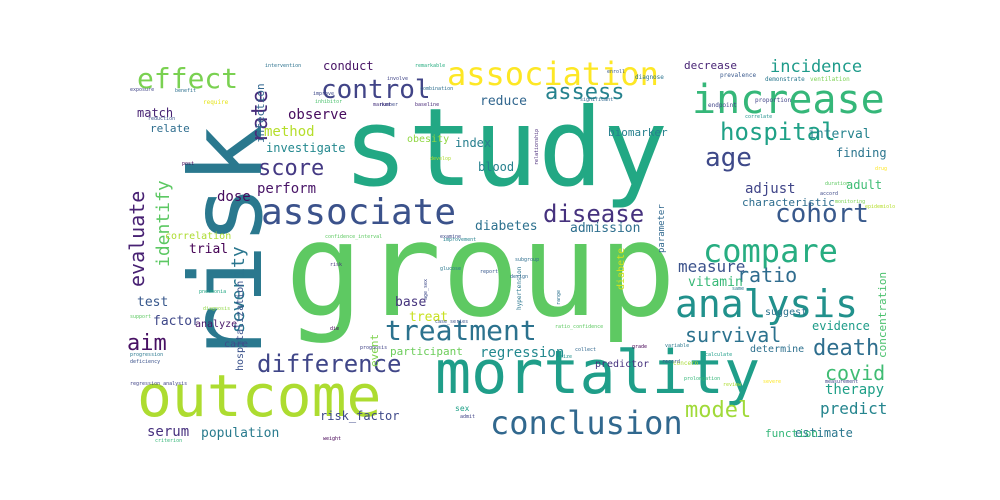 The image size is (1000, 500). Describe the element at coordinates (522, 353) in the screenshot. I see `cloud-word: regression` at that location.